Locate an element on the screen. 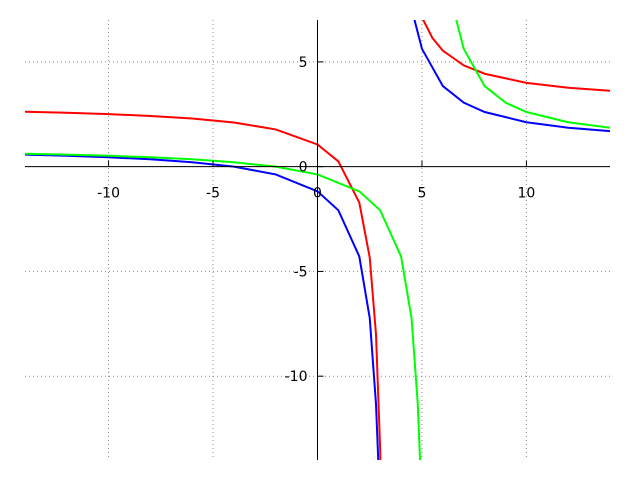 The image size is (640, 480). x-tick-label: 5 is located at coordinates (422, 194).